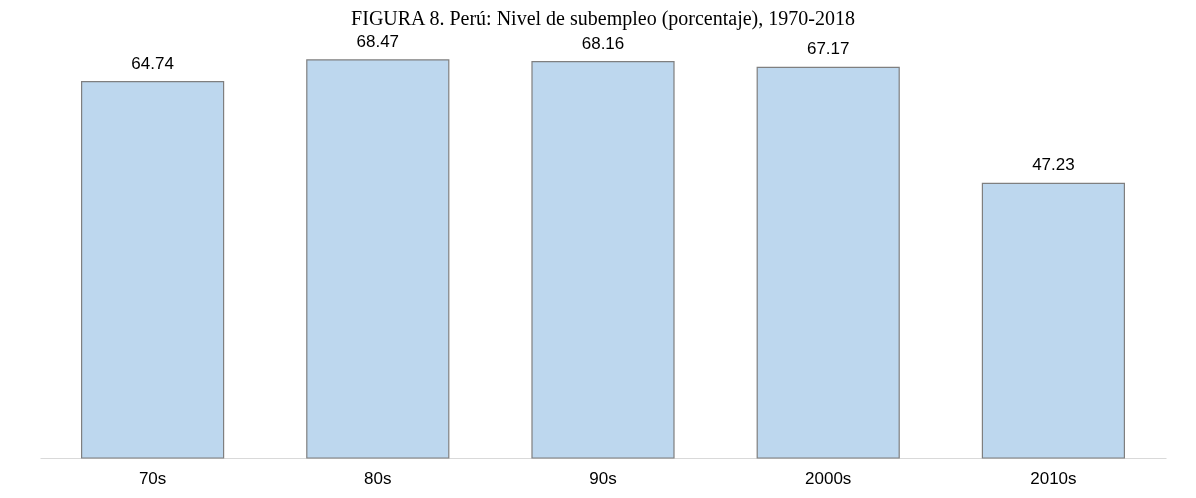 The width and height of the screenshot is (1196, 498). What do you see at coordinates (828, 49) in the screenshot?
I see `data-label: 67.17` at bounding box center [828, 49].